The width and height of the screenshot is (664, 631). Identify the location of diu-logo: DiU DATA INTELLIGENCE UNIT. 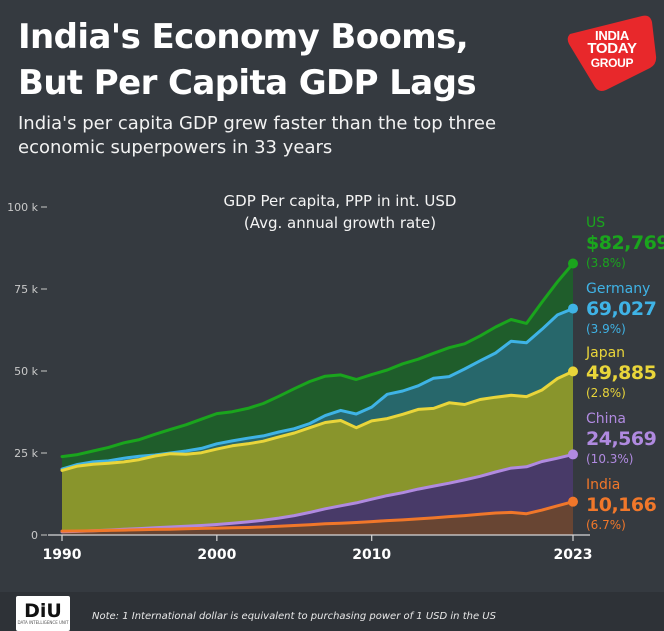
(43, 613).